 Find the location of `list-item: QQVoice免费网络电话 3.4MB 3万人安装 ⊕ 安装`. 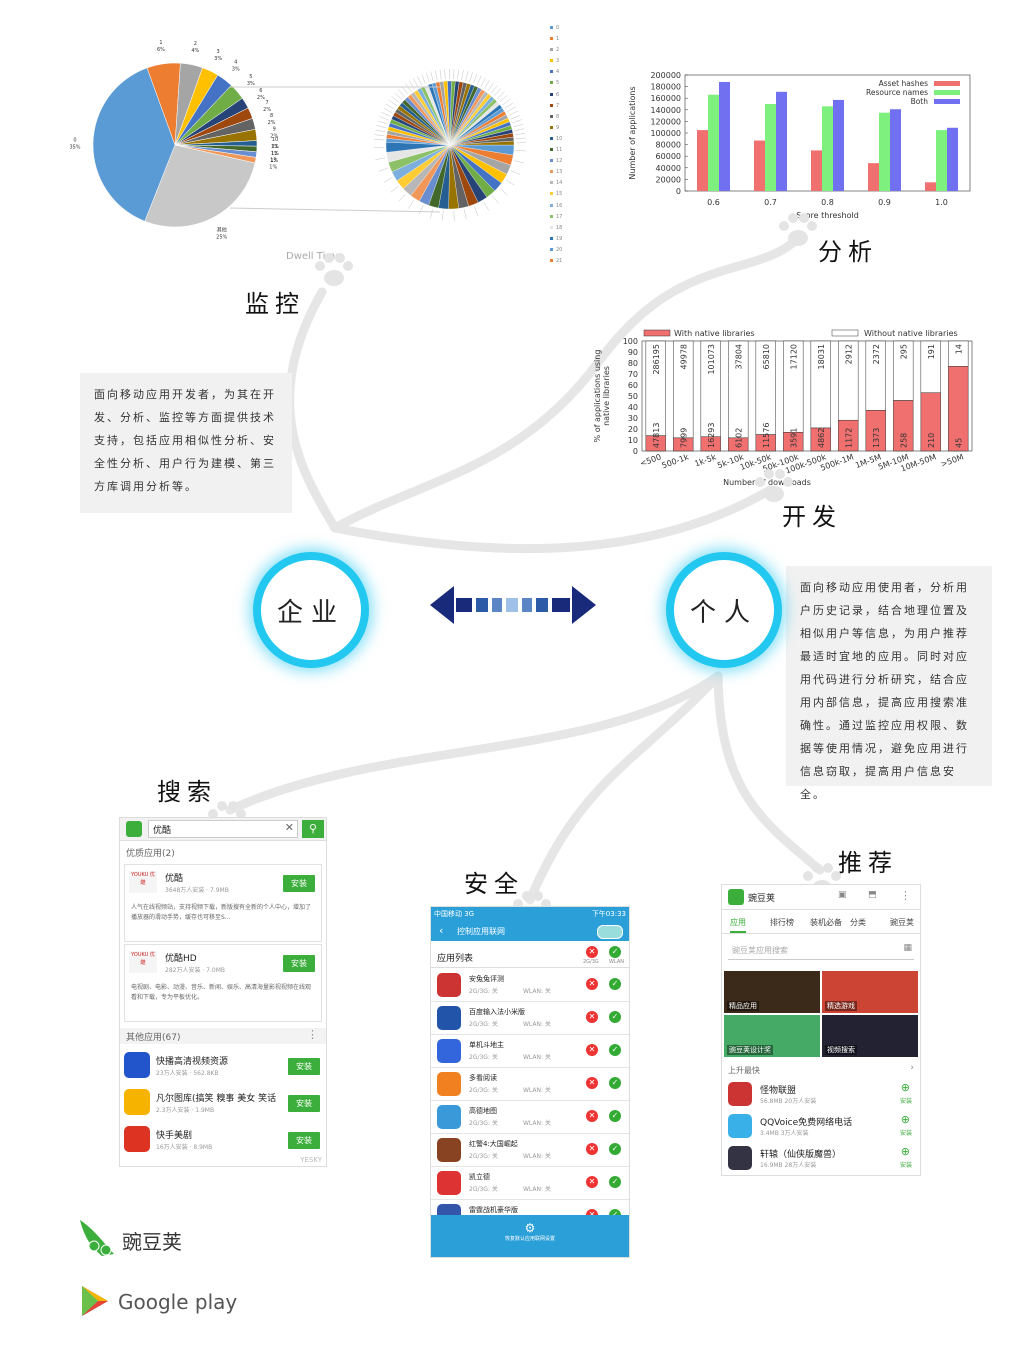

list-item: QQVoice免费网络电话 3.4MB 3万人安装 ⊕ 安装 is located at coordinates (821, 1126).